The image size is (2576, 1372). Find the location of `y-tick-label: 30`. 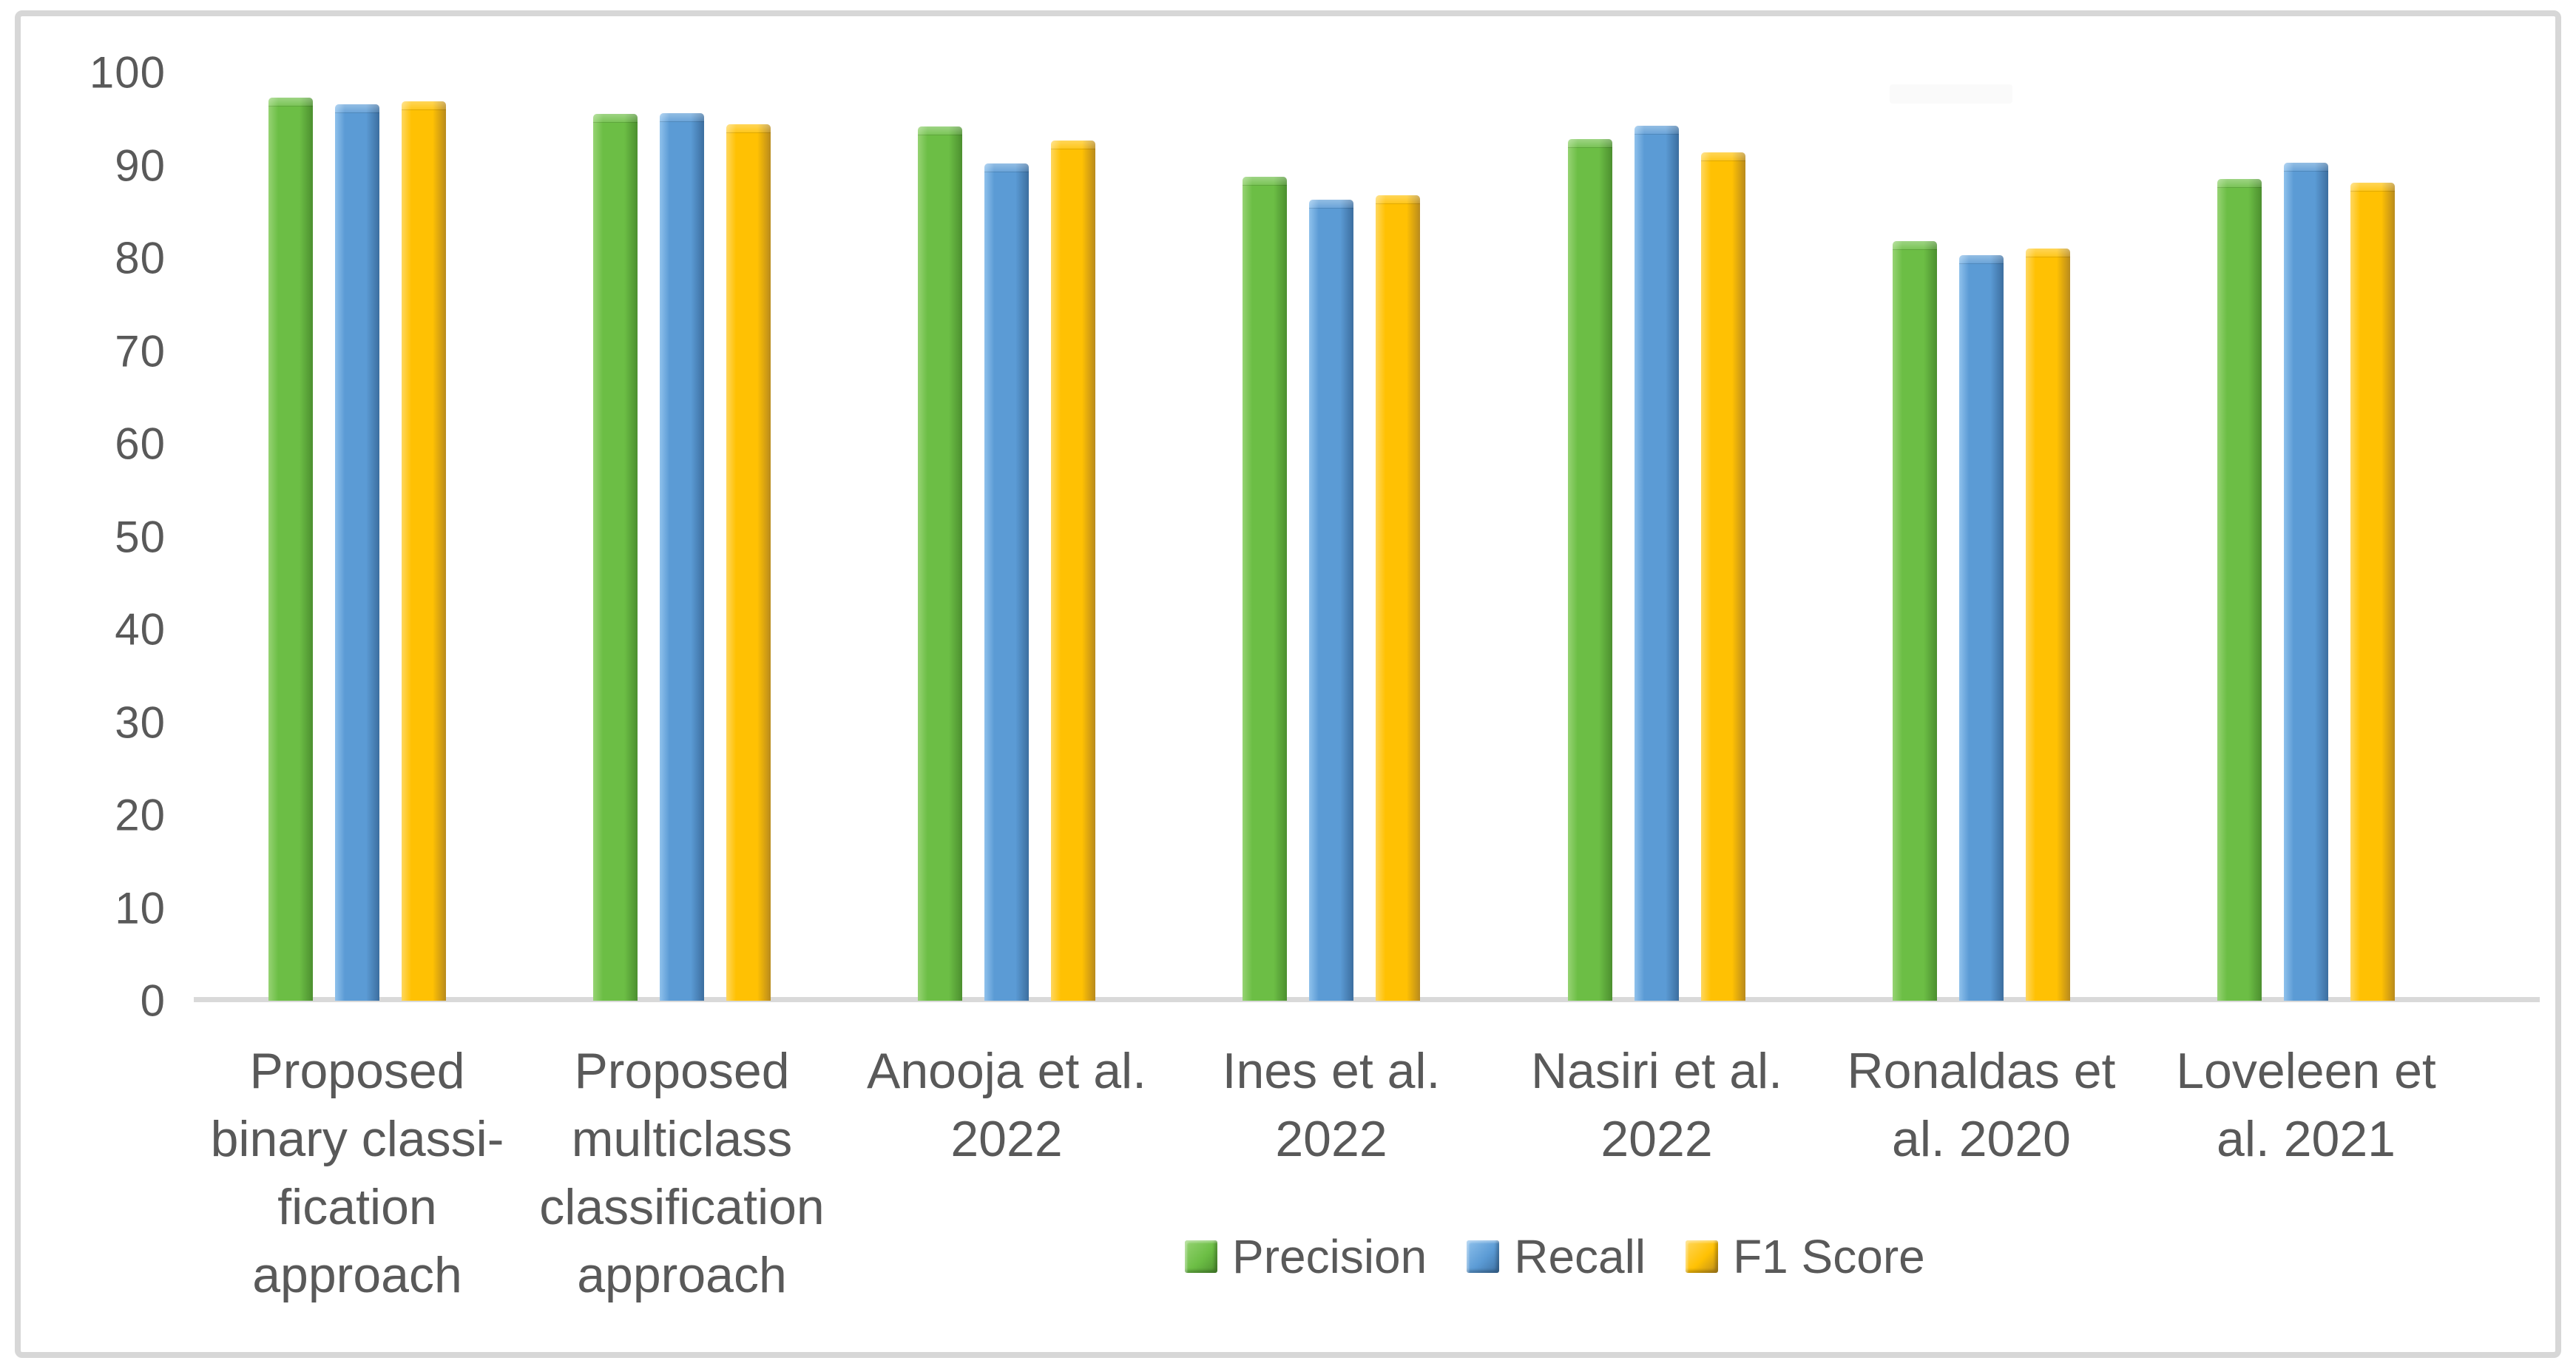

y-tick-label: 30 is located at coordinates (140, 722).